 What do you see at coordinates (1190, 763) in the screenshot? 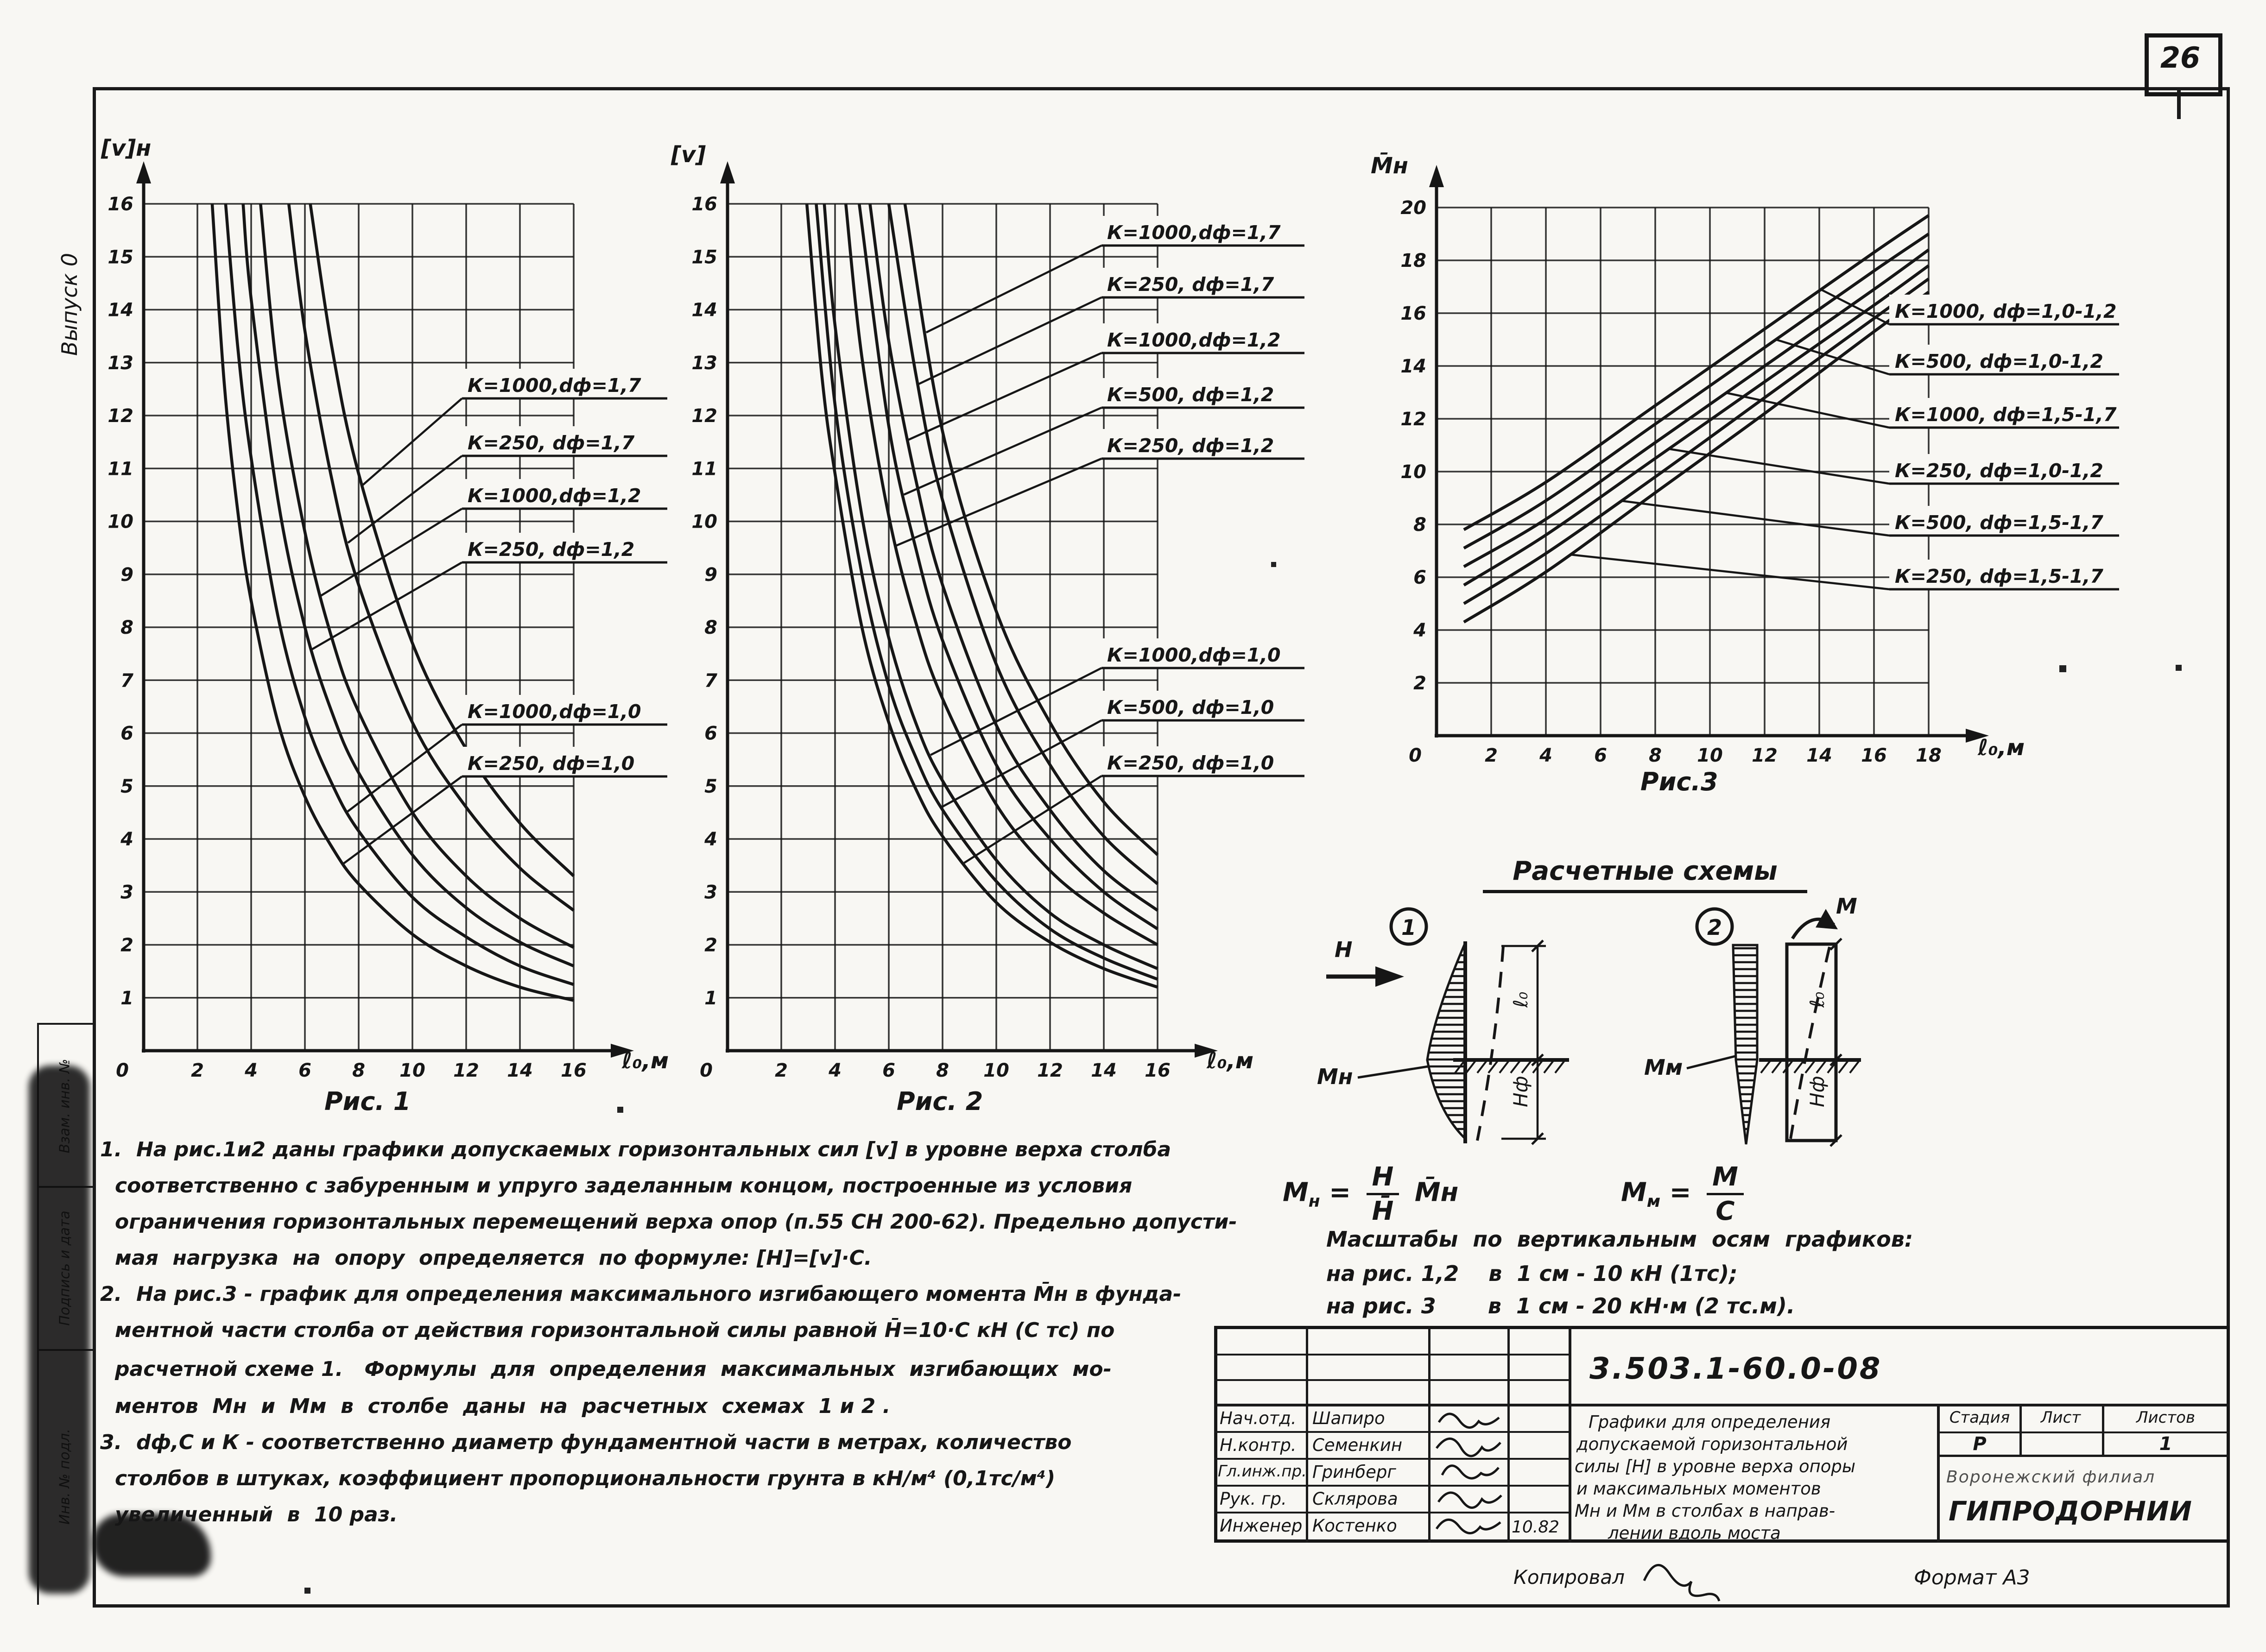
I see `curve-label: К=250, dф=1,0` at bounding box center [1190, 763].